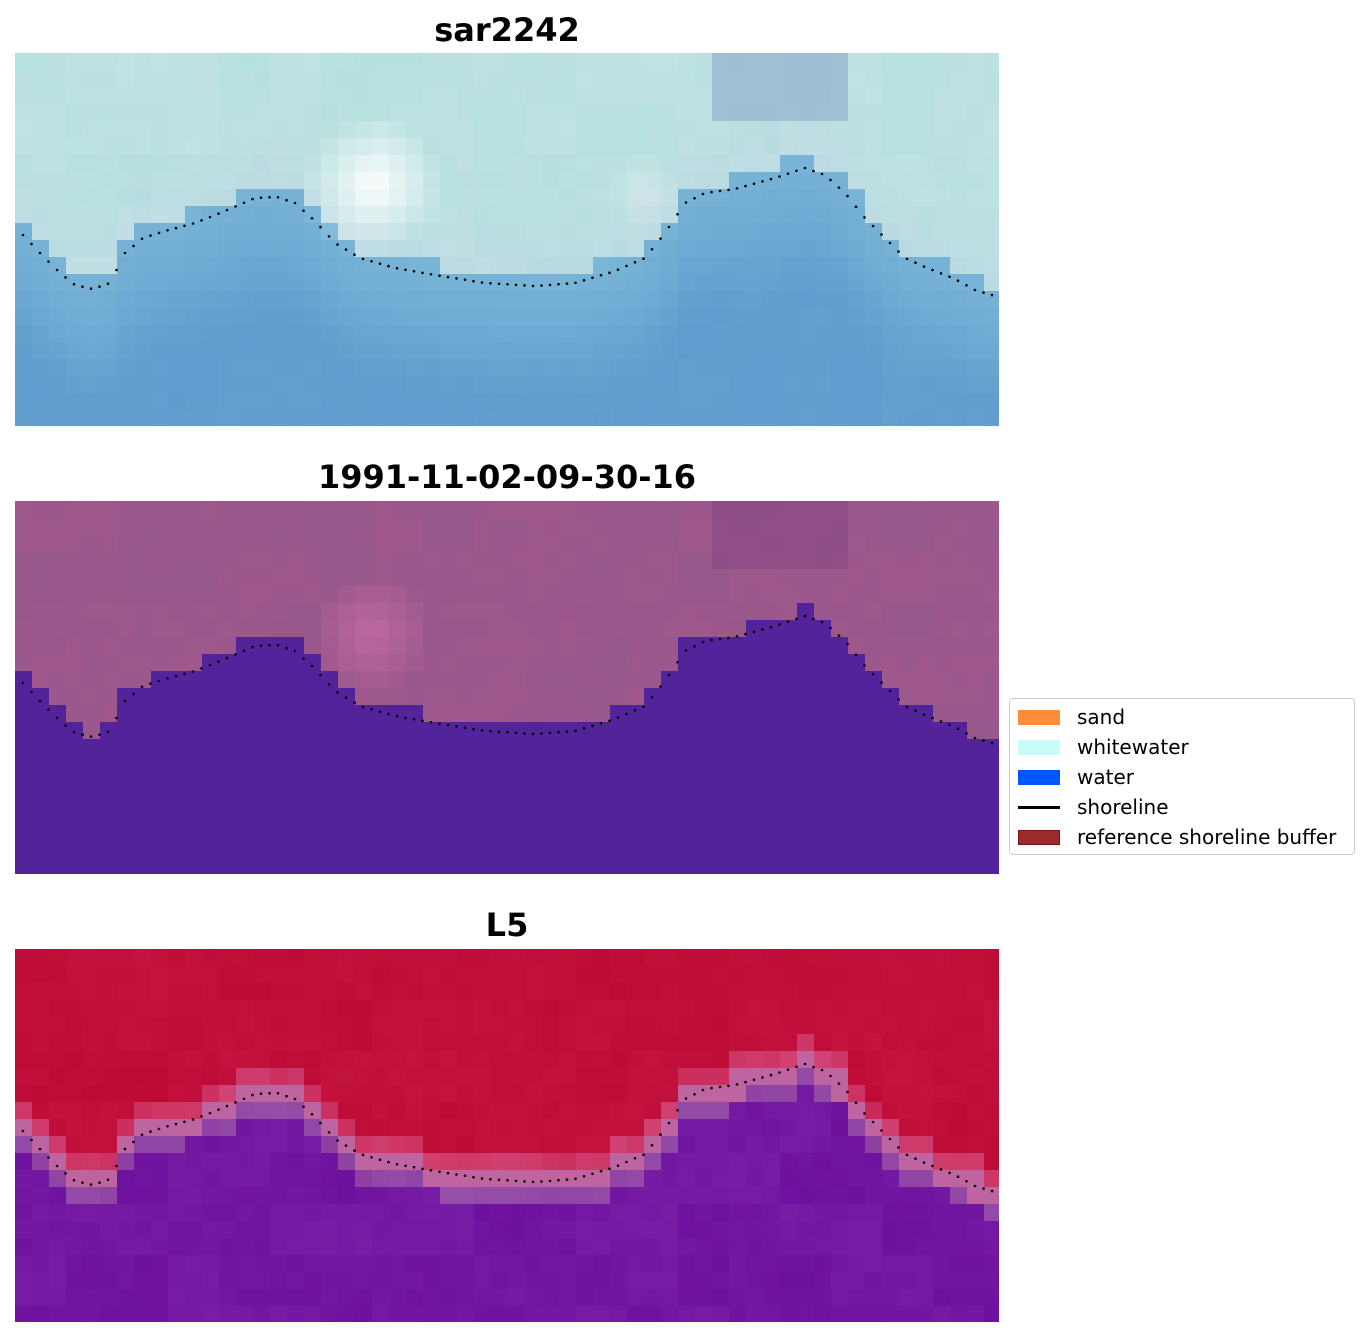 The height and width of the screenshot is (1337, 1370). What do you see at coordinates (1103, 747) in the screenshot?
I see `legend-item-whitewater: whitewater` at bounding box center [1103, 747].